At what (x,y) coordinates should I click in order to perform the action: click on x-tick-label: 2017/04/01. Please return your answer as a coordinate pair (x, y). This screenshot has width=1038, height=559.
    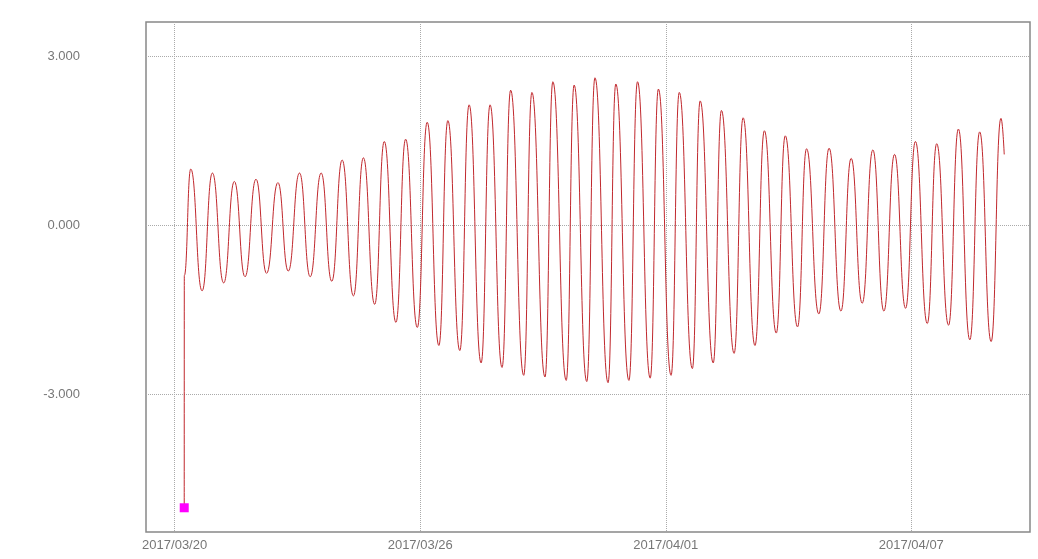
    Looking at the image, I should click on (666, 544).